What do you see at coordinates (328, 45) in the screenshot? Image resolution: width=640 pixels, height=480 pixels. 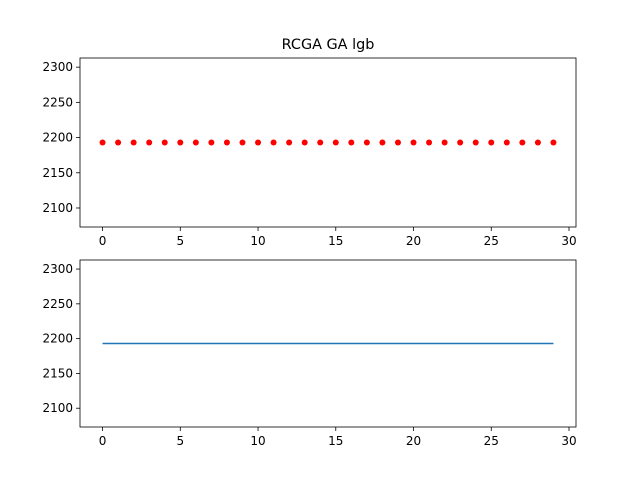 I see `chart-title: RCGA GA lgb` at bounding box center [328, 45].